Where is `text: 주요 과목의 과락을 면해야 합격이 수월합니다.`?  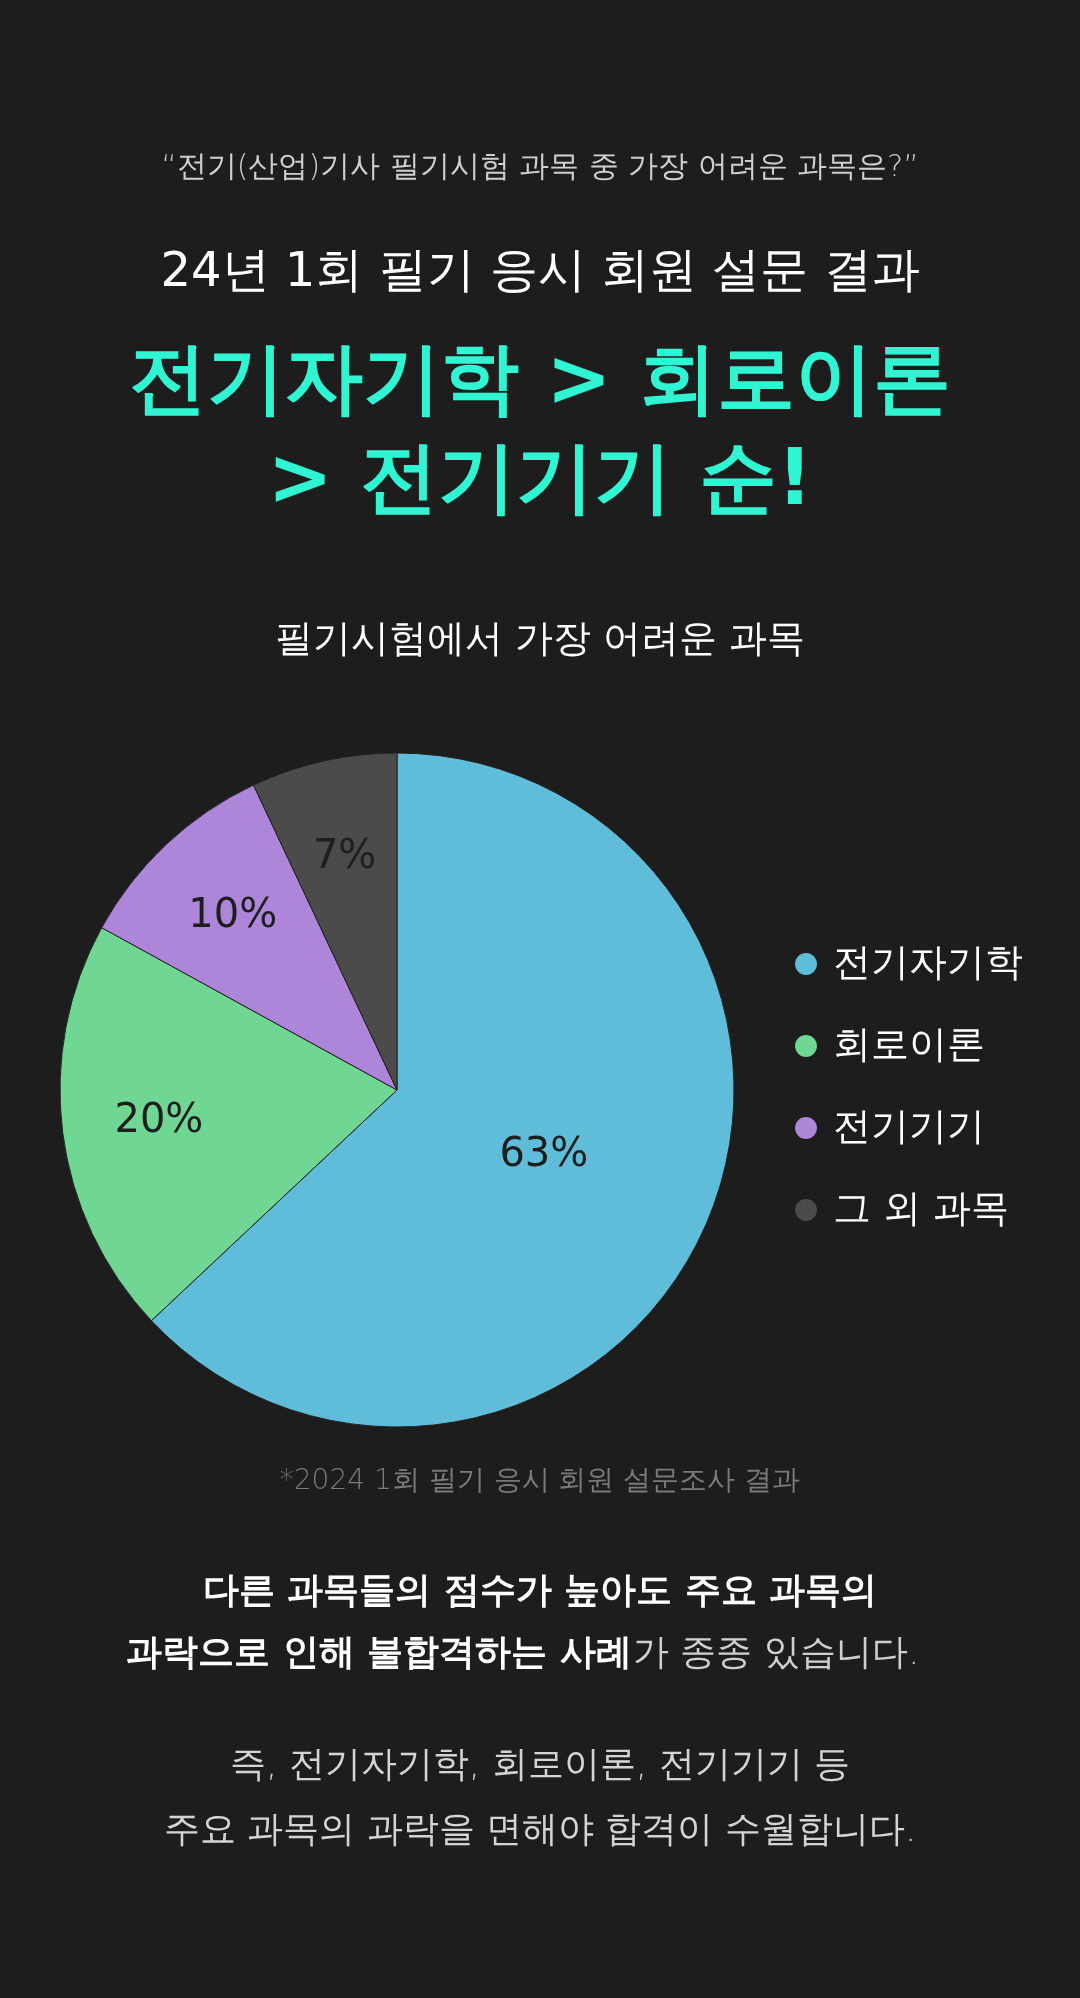 text: 주요 과목의 과락을 면해야 합격이 수월합니다. is located at coordinates (540, 1828).